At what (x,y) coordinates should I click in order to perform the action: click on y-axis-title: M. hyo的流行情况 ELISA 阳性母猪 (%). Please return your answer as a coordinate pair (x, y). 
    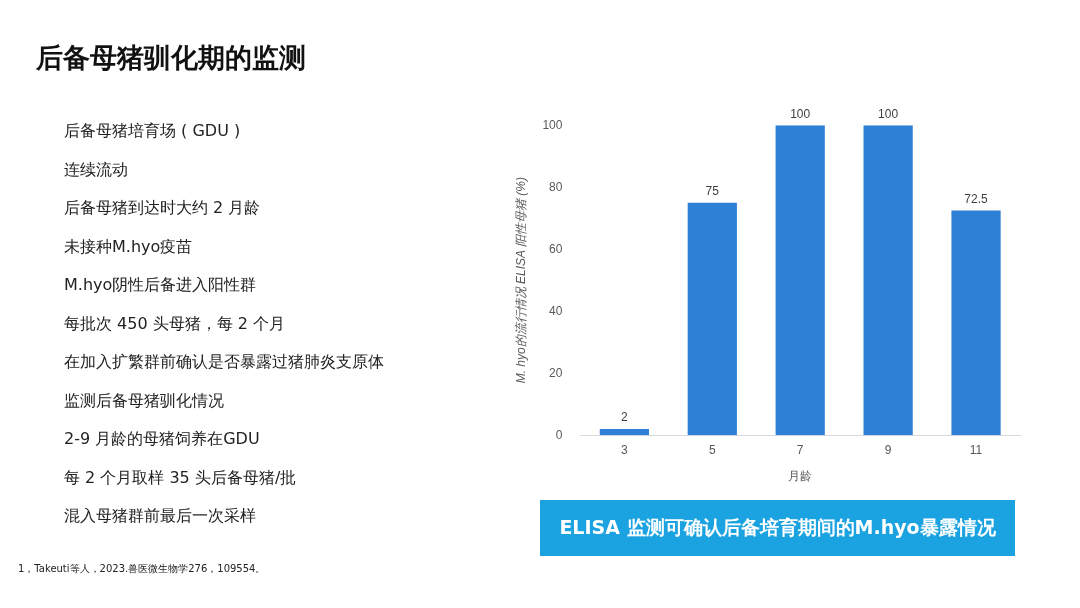
    Looking at the image, I should click on (520, 280).